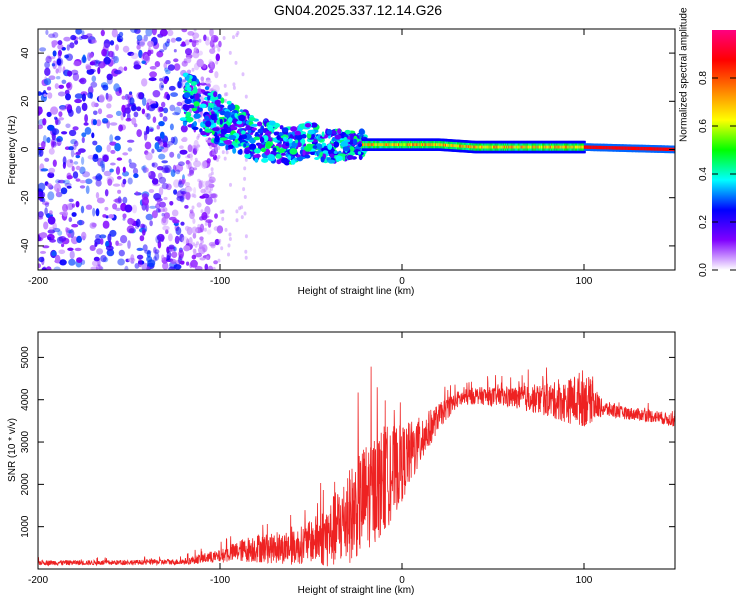 This screenshot has height=600, width=750. I want to click on colorbar-tick-label: 0.0, so click(703, 270).